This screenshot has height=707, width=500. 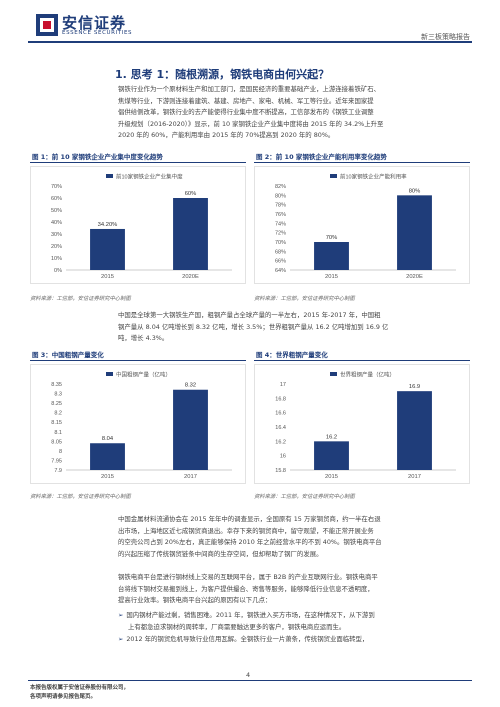 I want to click on y-tick-label: 8.3, so click(x=58, y=395).